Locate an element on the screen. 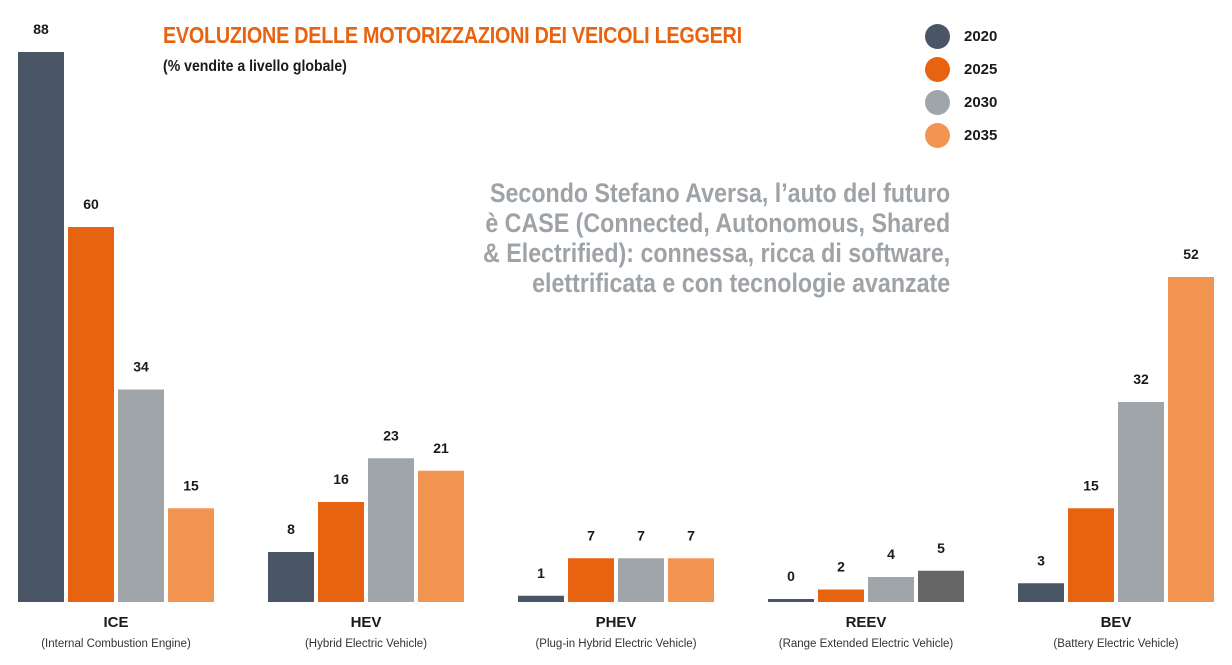  value-label-hev-2025: 16 is located at coordinates (341, 479).